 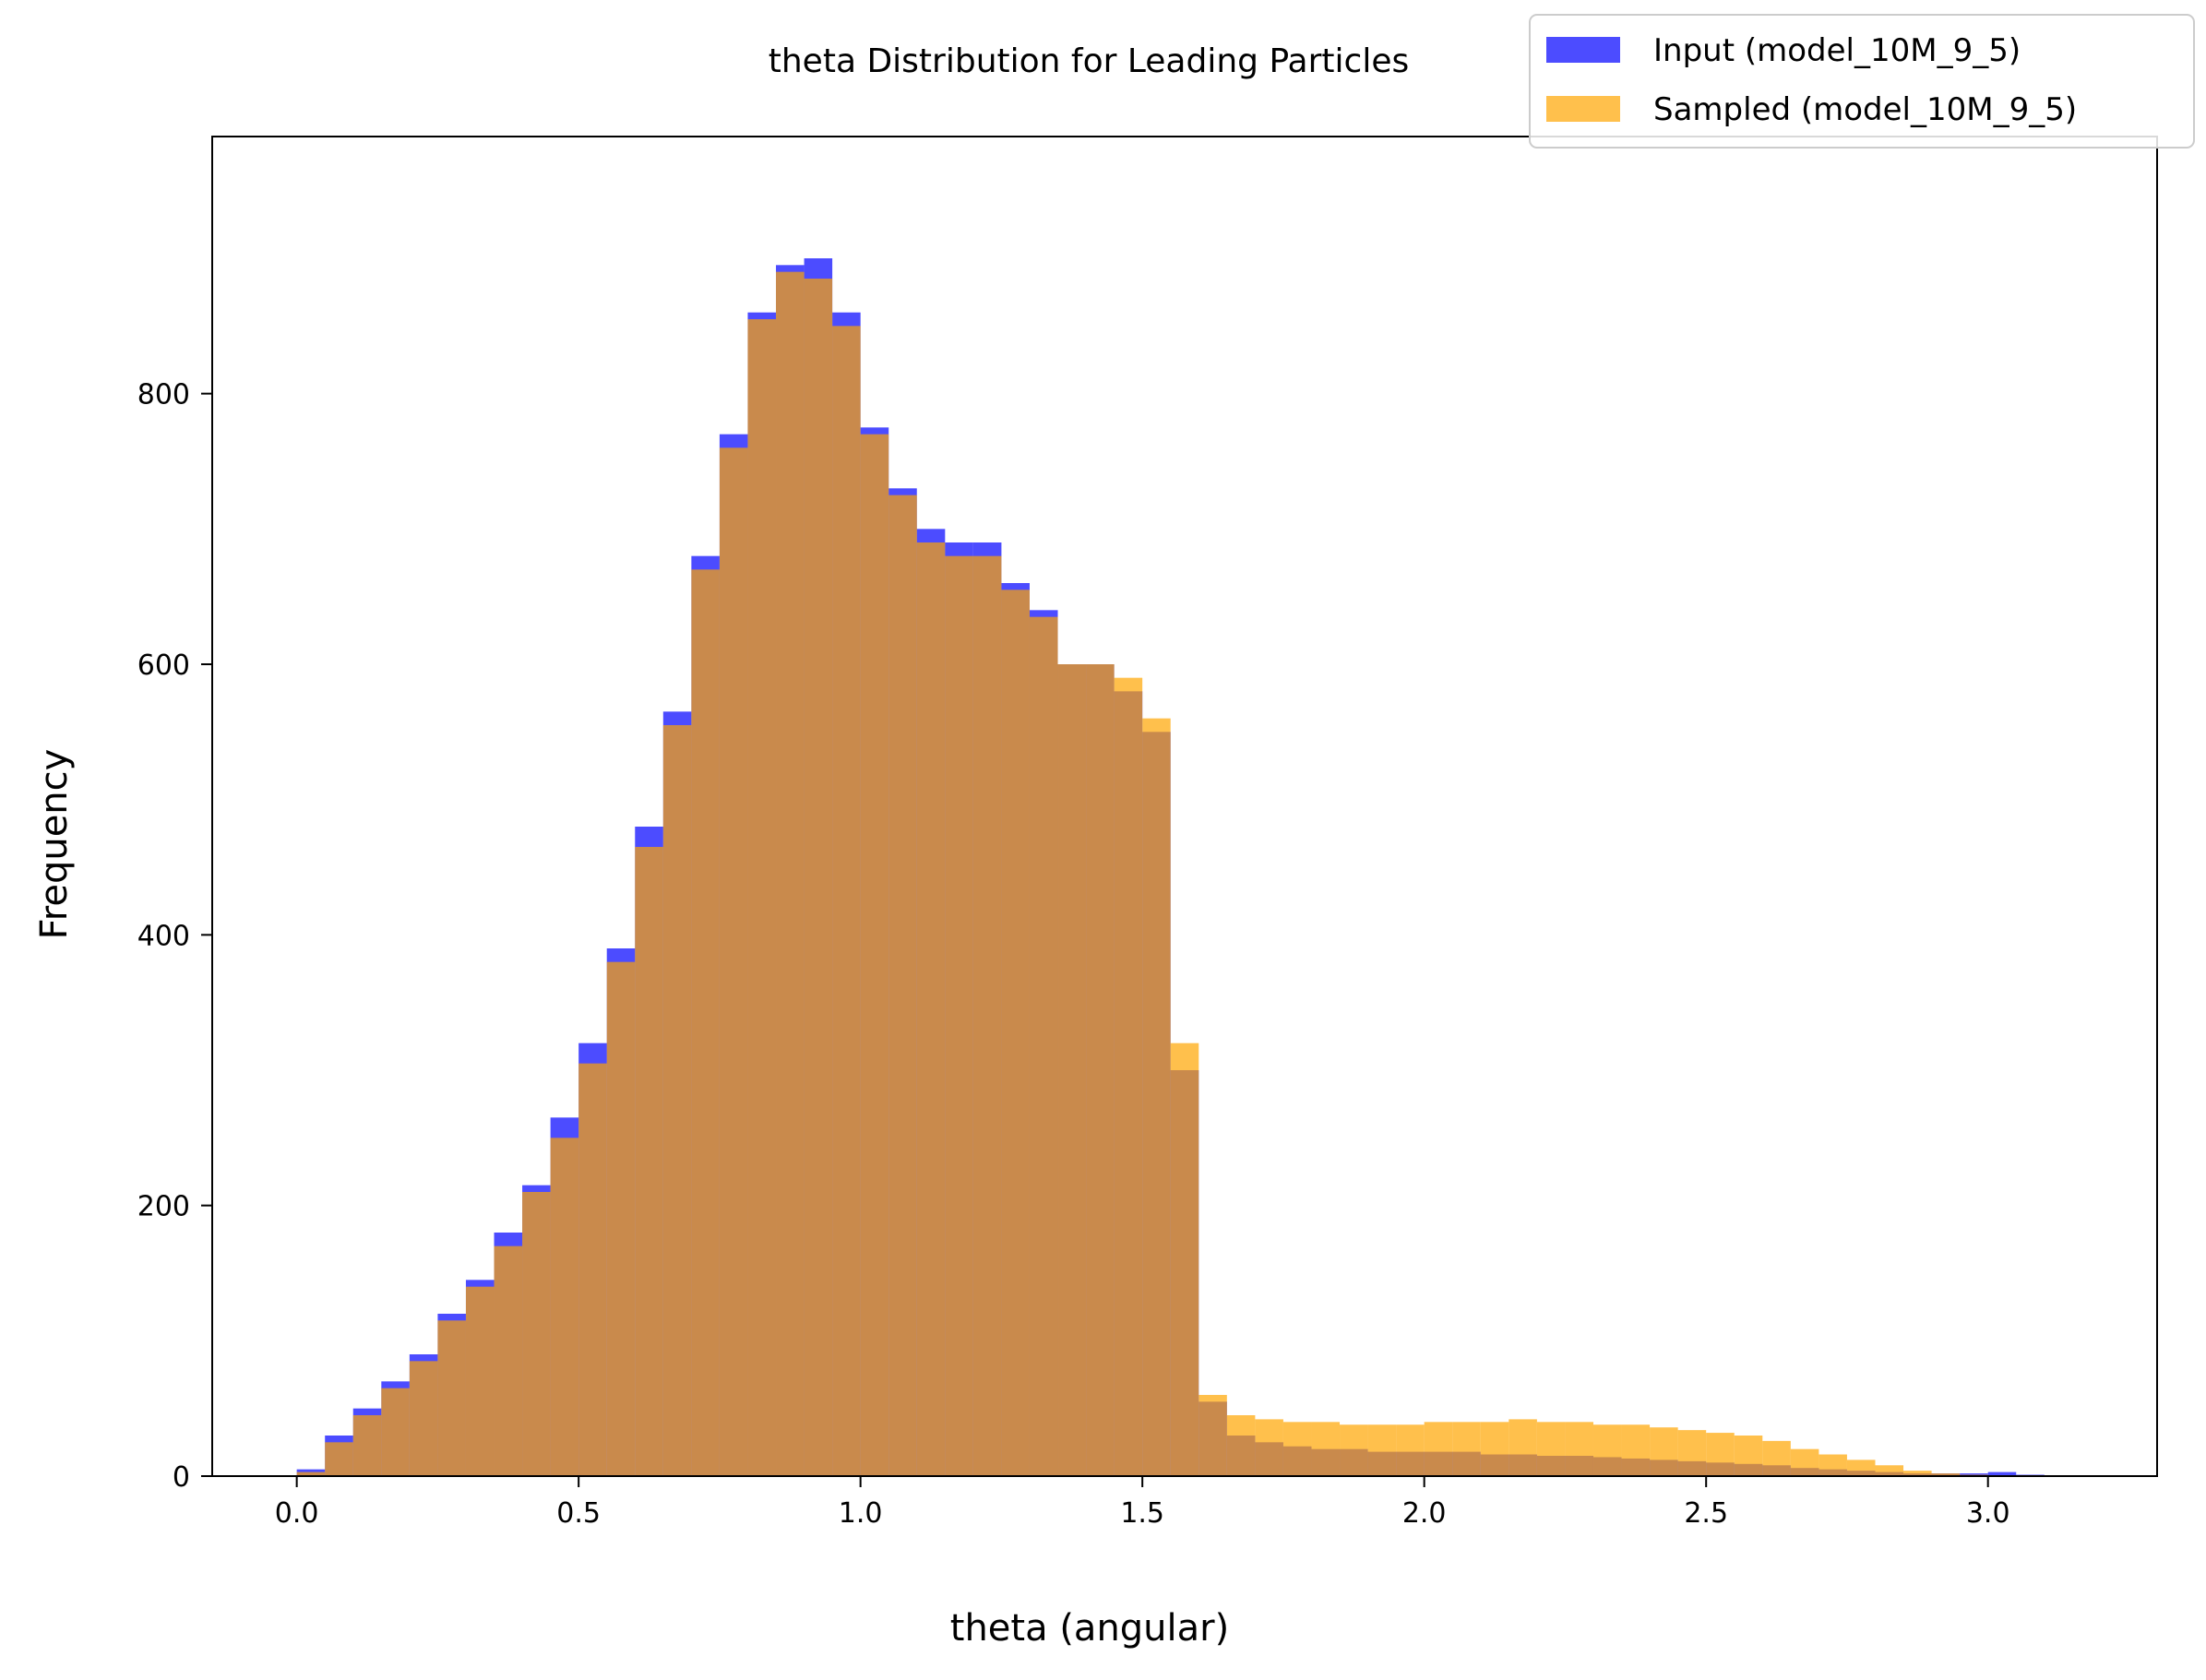 I want to click on y-tick-label: 600, so click(x=163, y=665).